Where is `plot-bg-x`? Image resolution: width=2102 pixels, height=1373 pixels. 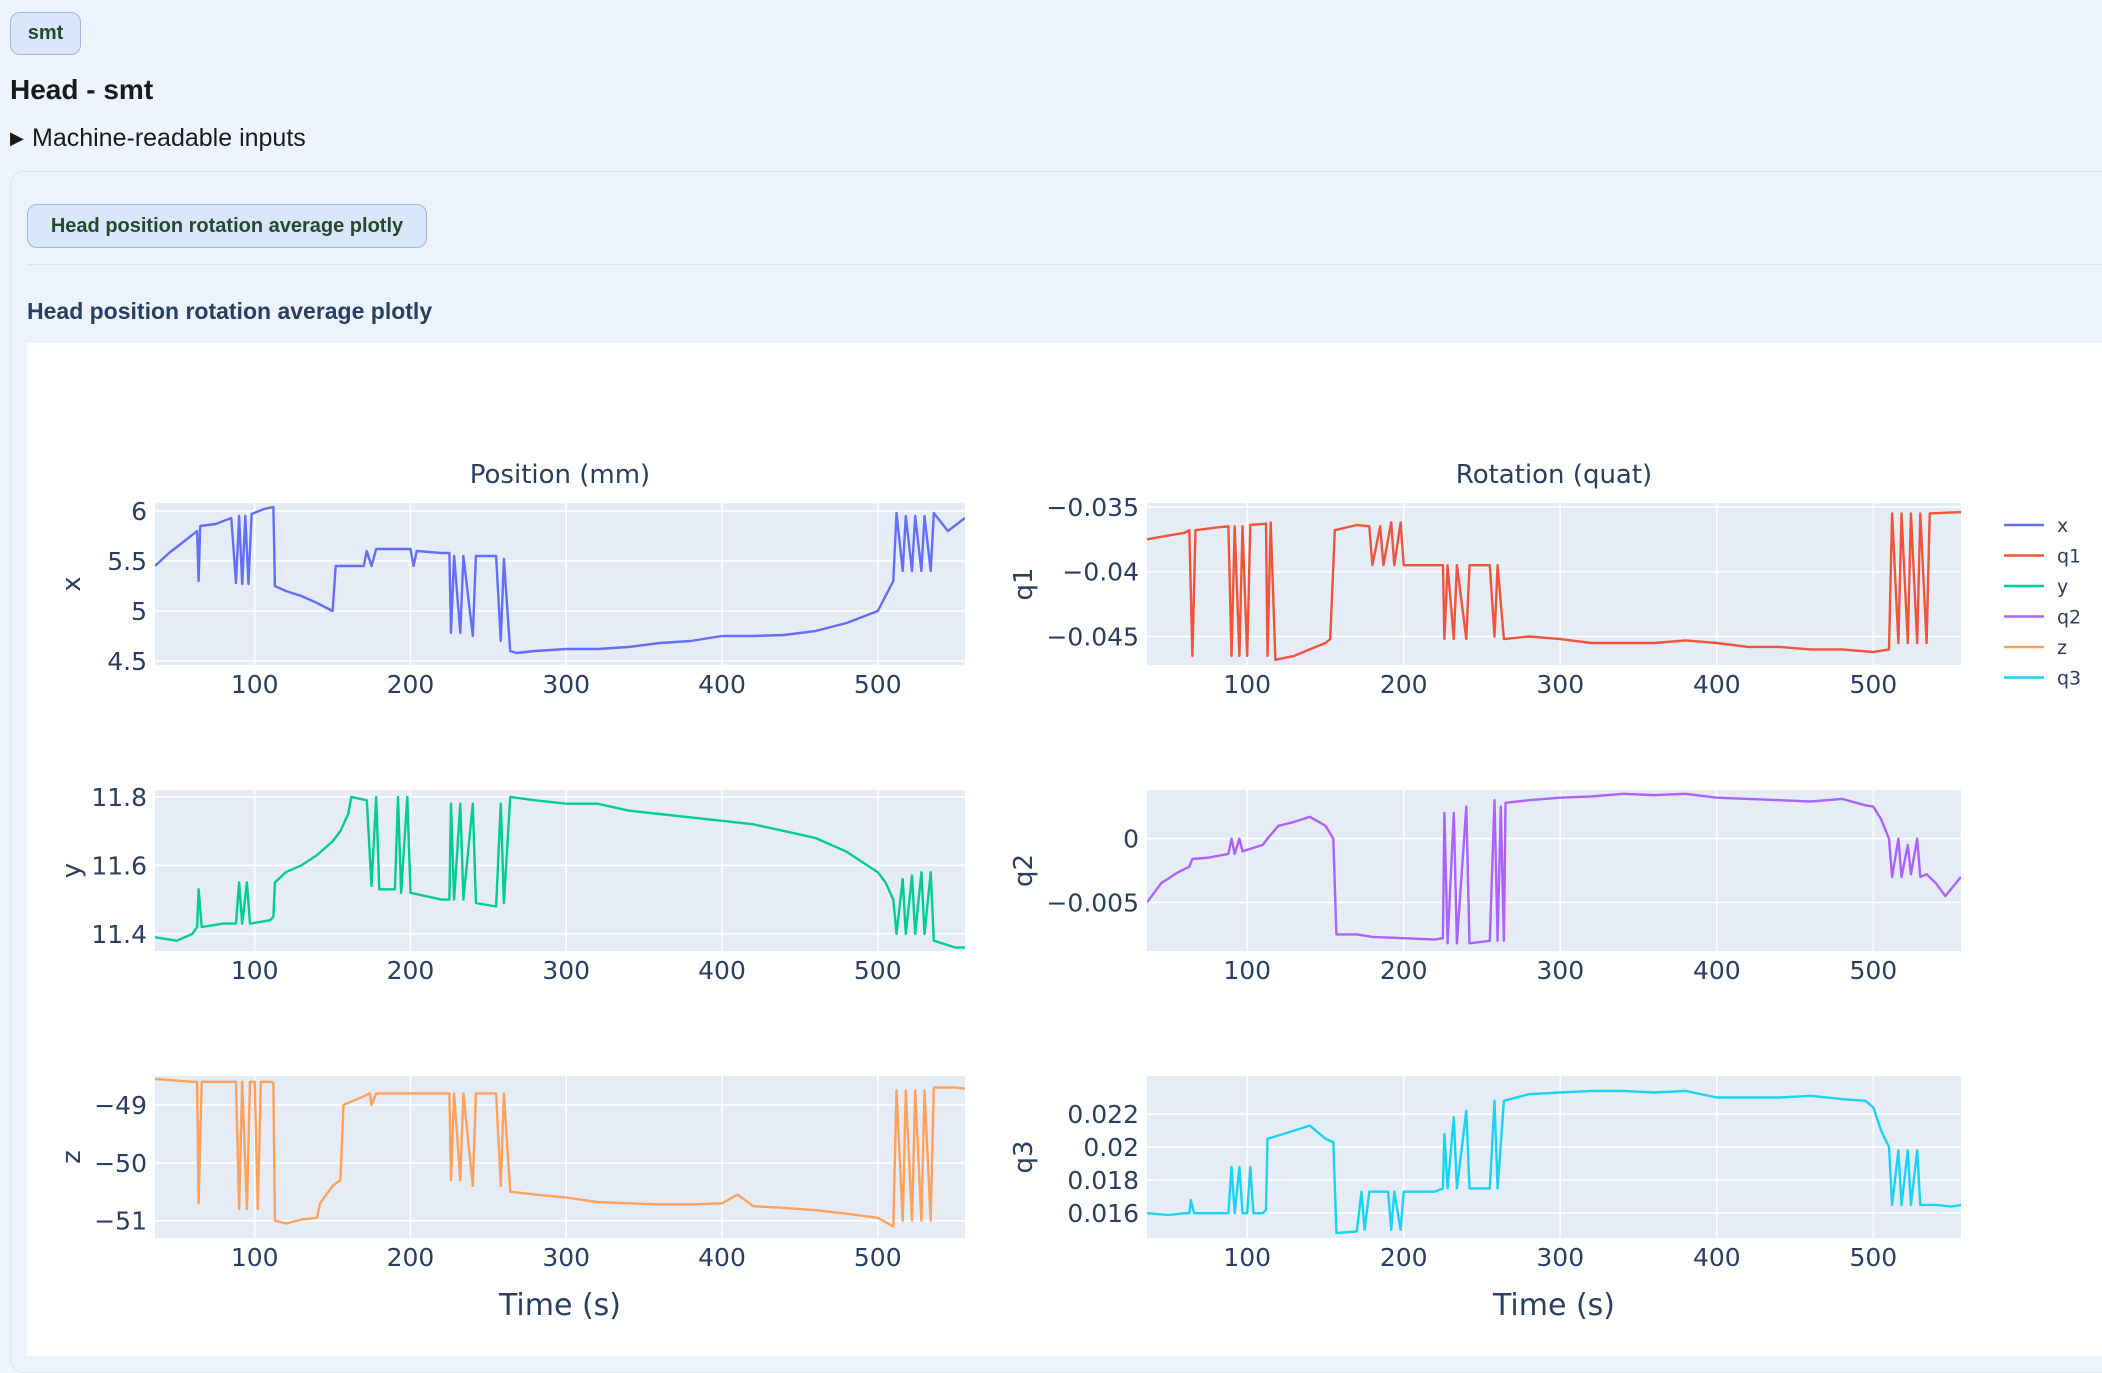
plot-bg-x is located at coordinates (560, 584).